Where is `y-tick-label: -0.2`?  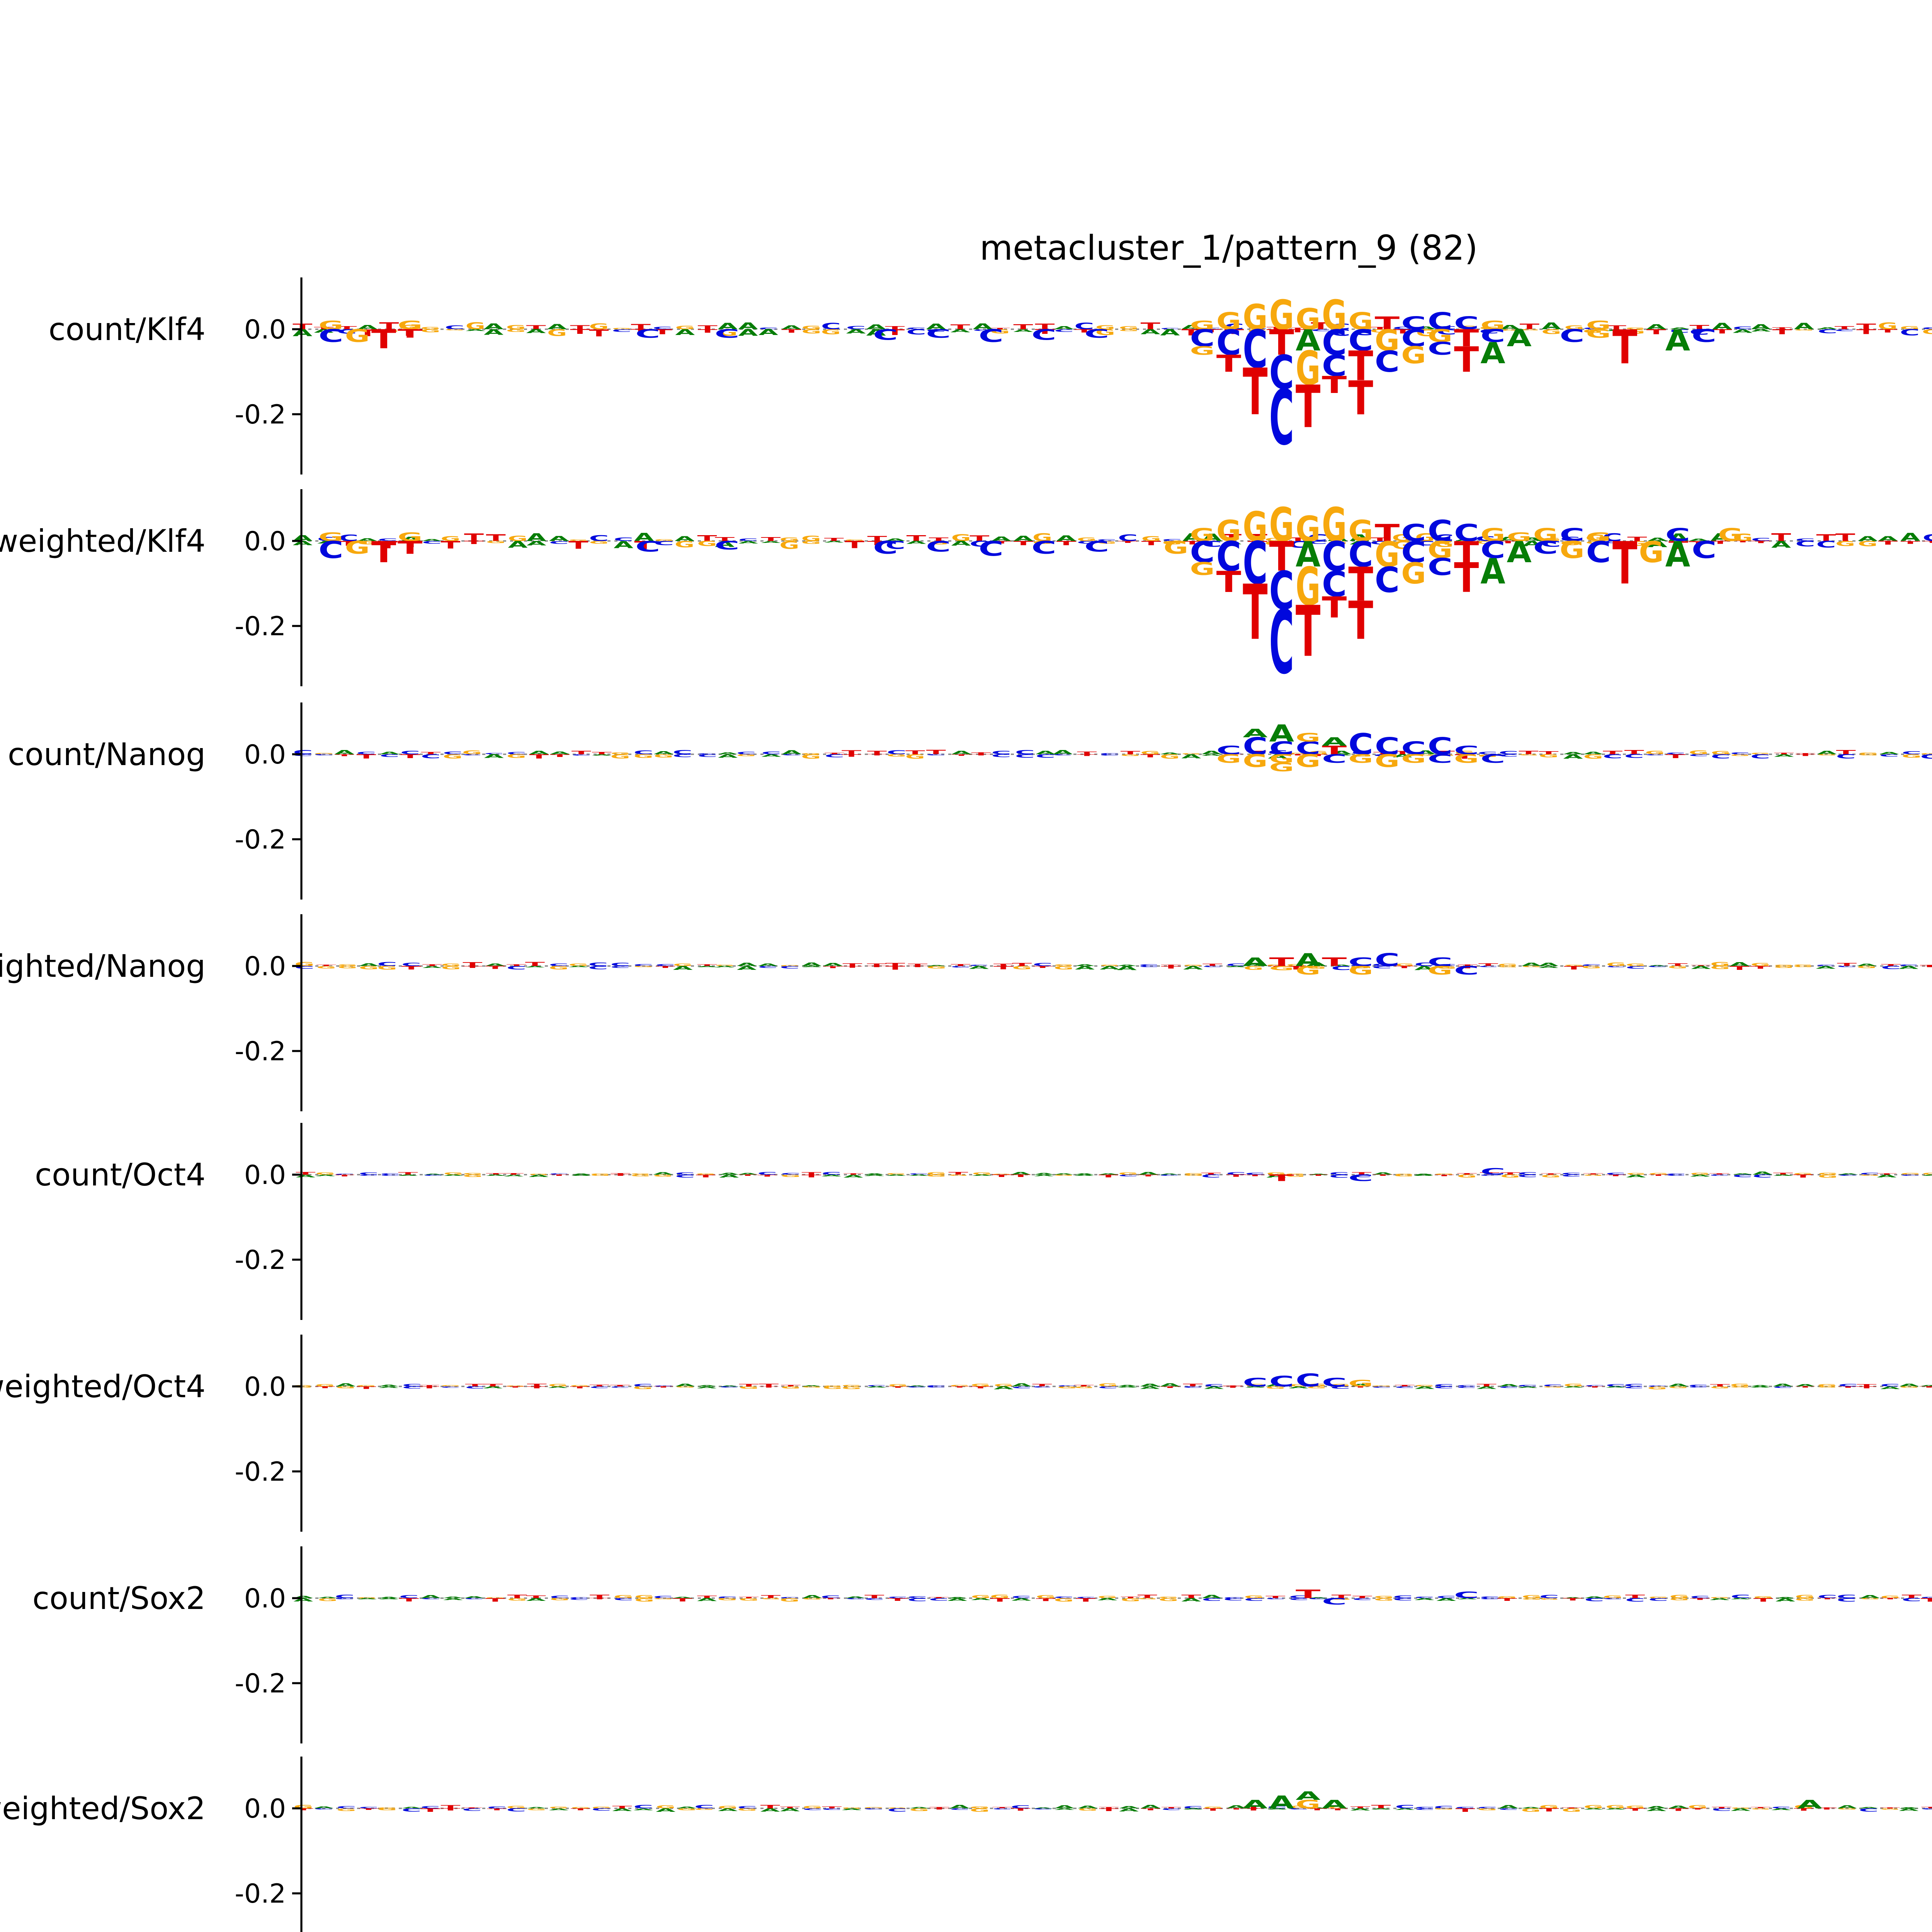 y-tick-label: -0.2 is located at coordinates (260, 1051).